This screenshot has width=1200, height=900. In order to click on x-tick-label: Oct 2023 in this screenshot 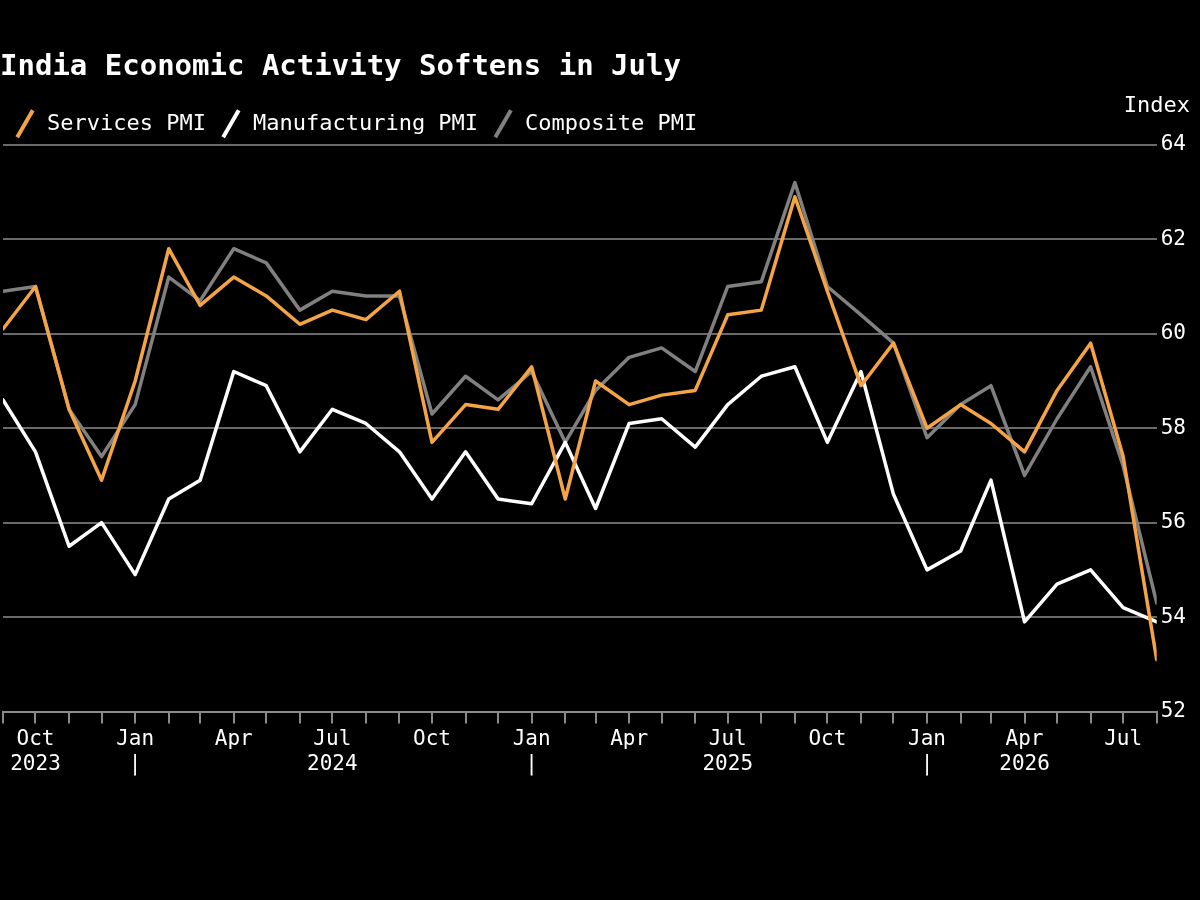, I will do `click(35, 750)`.